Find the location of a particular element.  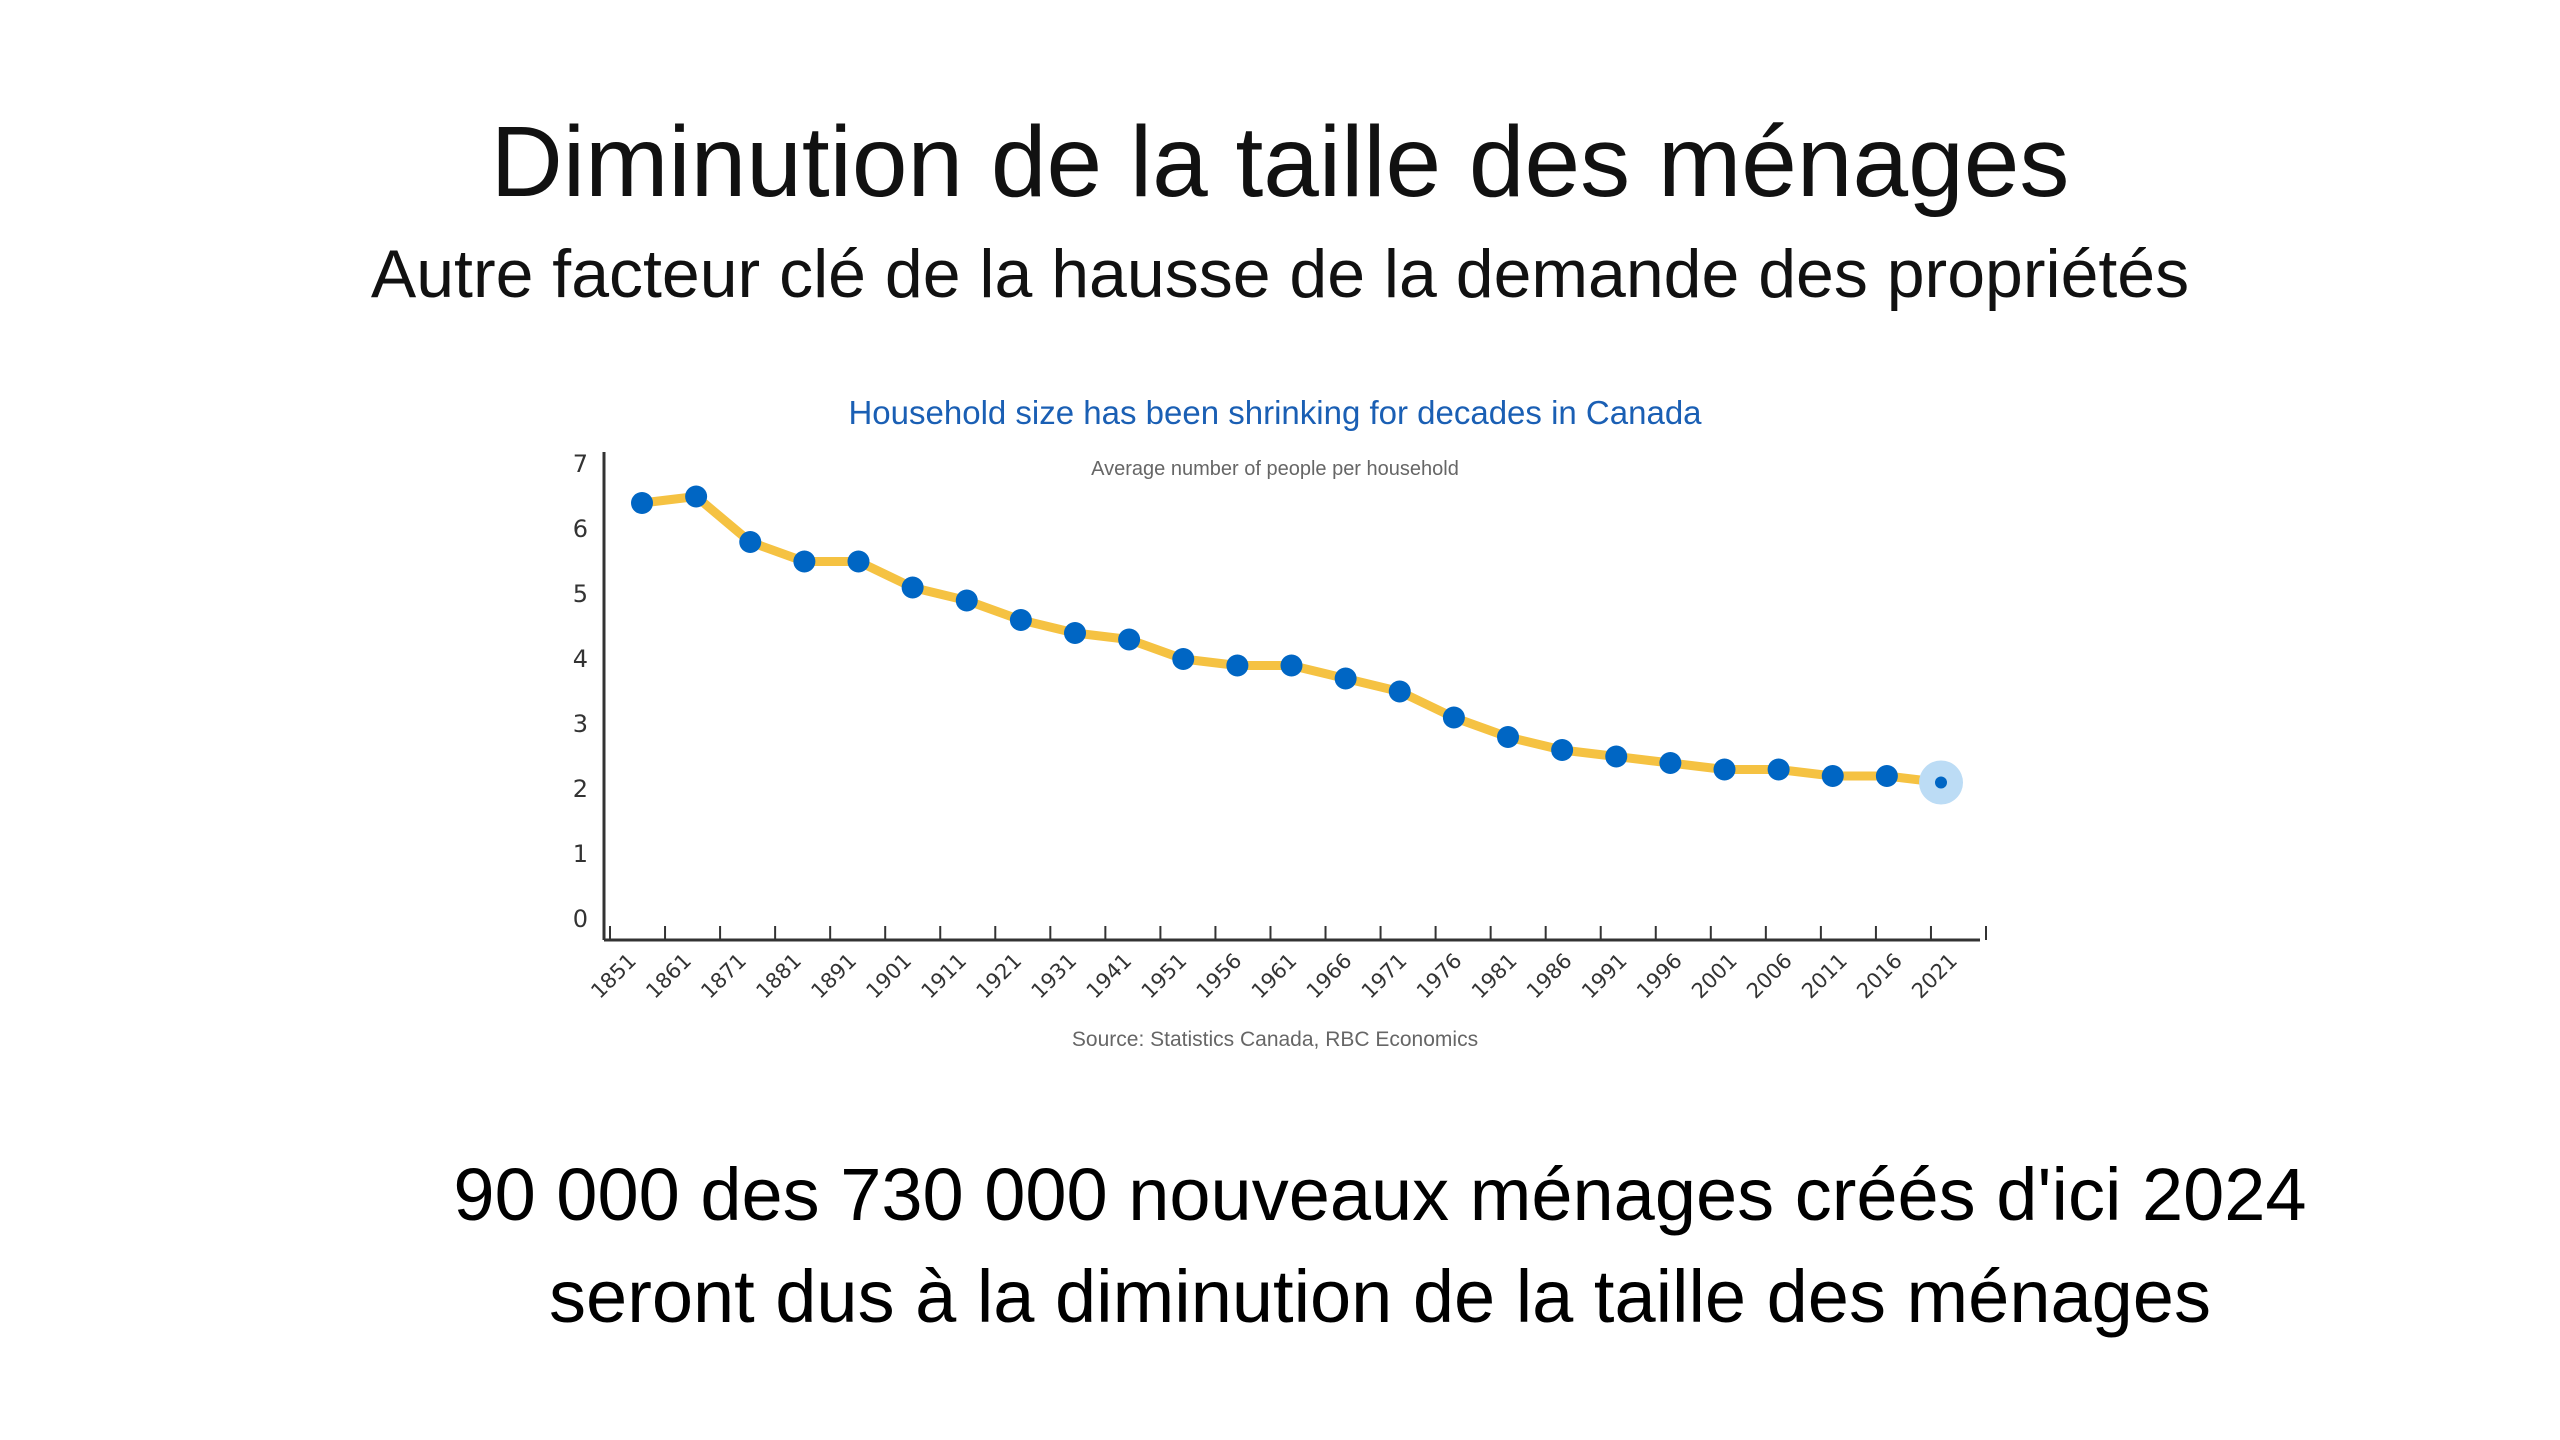

x-tick-label: 1911 is located at coordinates (944, 976).